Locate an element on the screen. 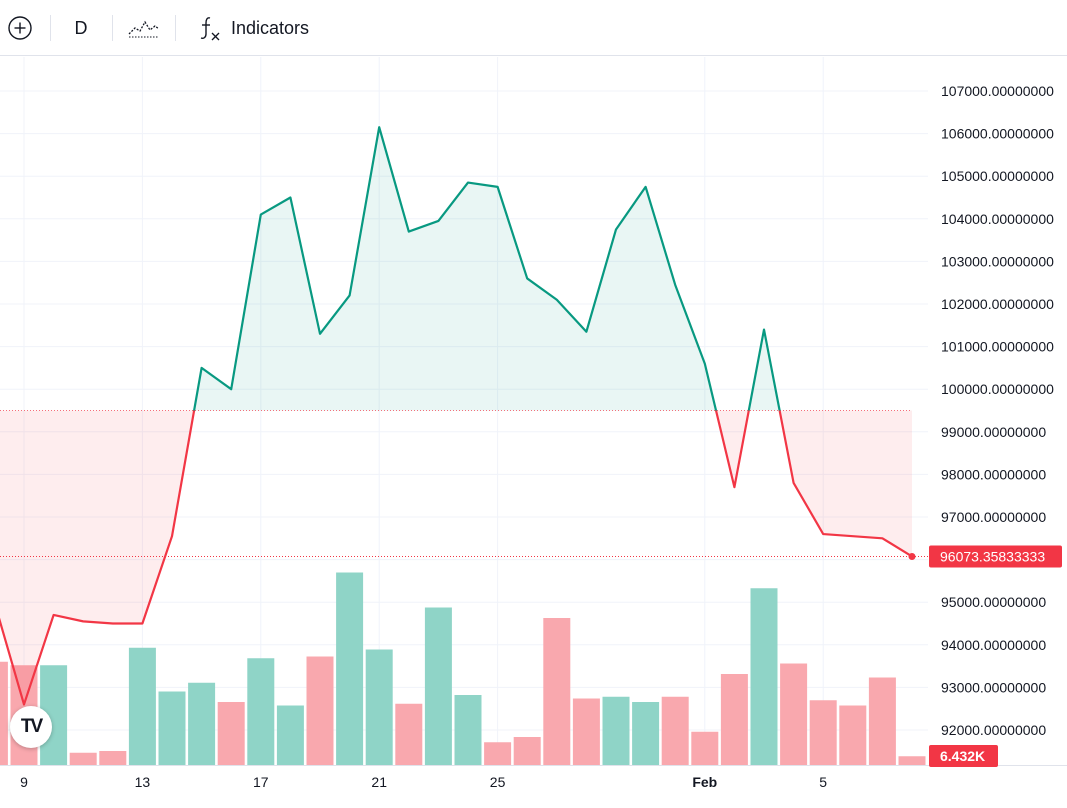 Image resolution: width=1067 pixels, height=808 pixels. last-volume-badge is located at coordinates (963, 756).